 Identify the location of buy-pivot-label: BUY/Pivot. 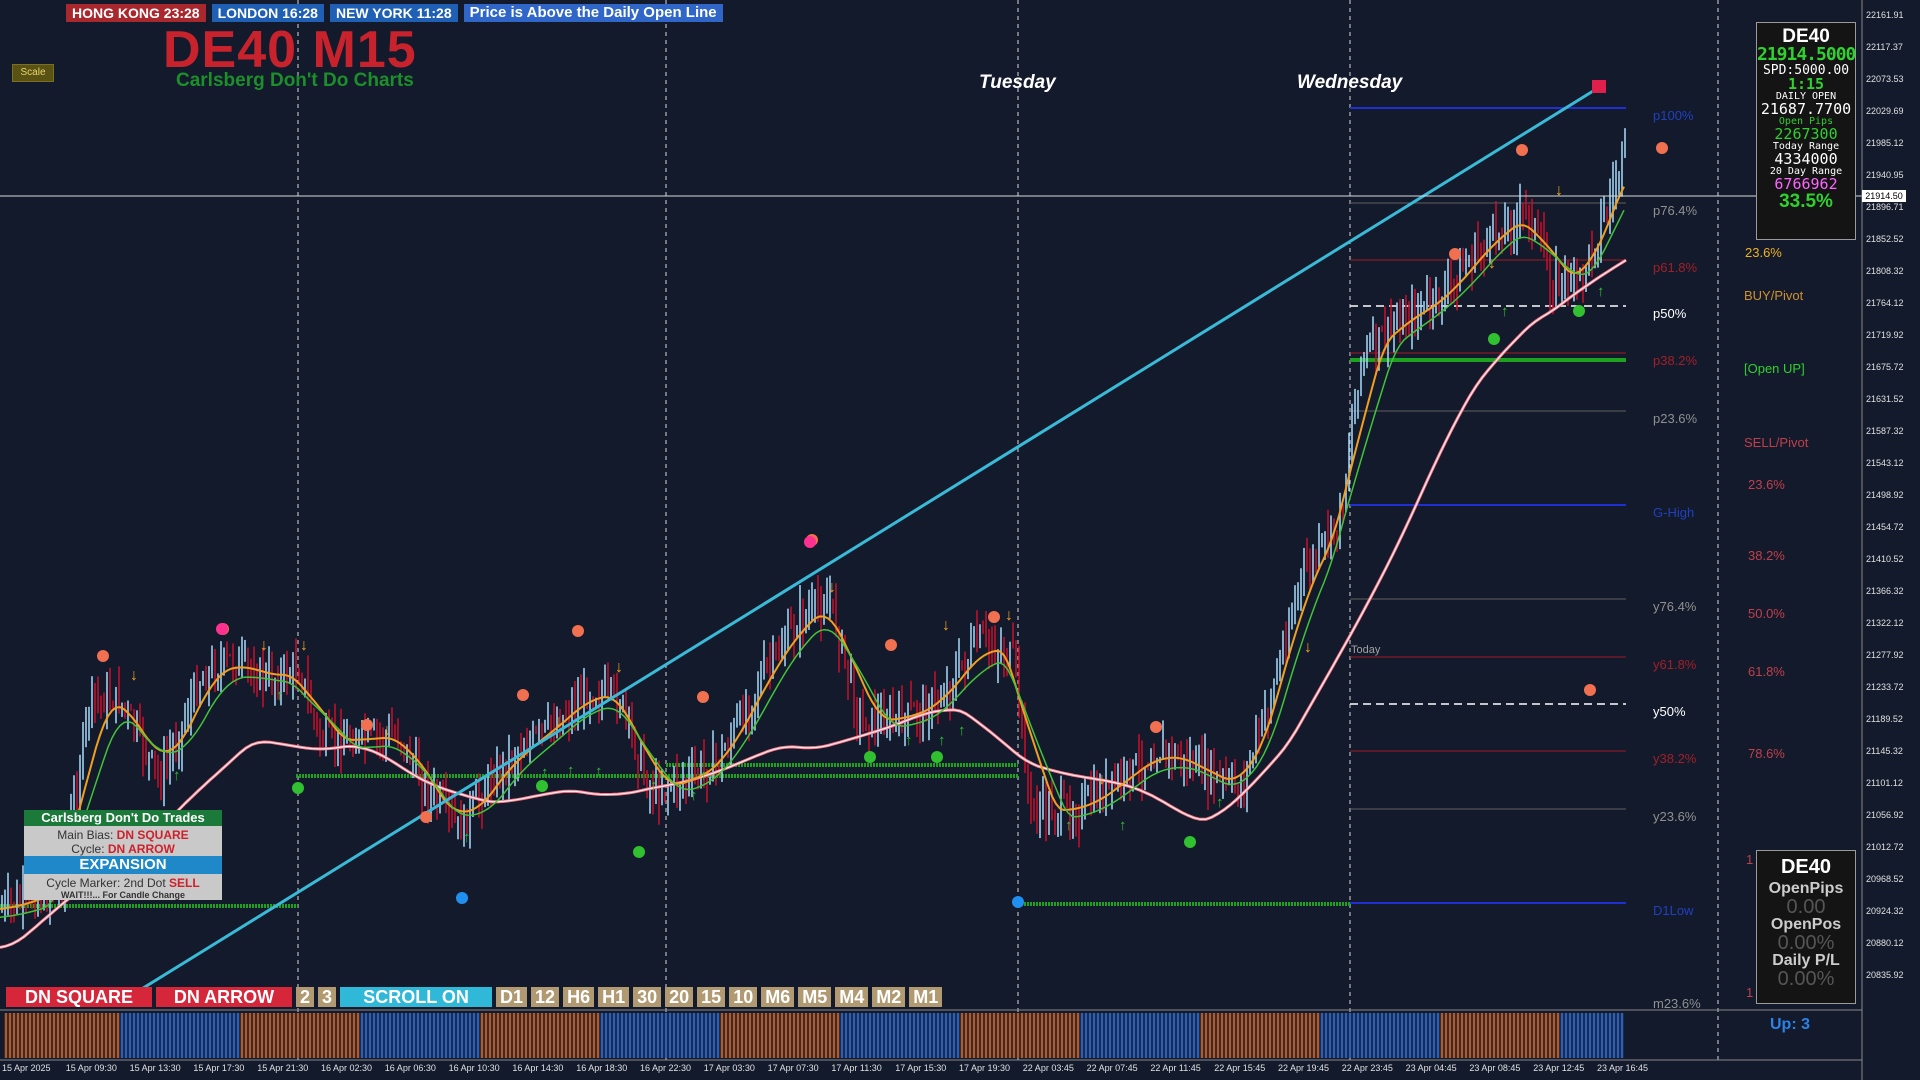
(1774, 295).